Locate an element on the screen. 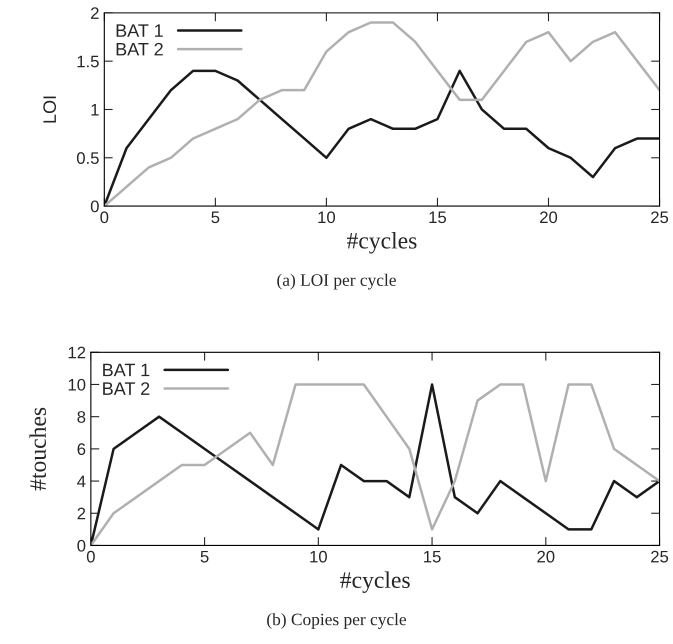 Image resolution: width=673 pixels, height=644 pixels. y-axis-title: #touches is located at coordinates (37, 449).